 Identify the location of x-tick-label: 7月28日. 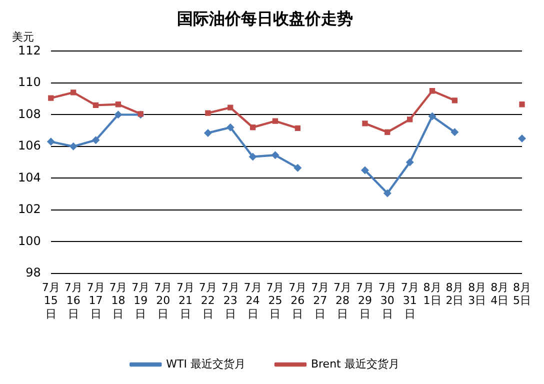
(343, 300).